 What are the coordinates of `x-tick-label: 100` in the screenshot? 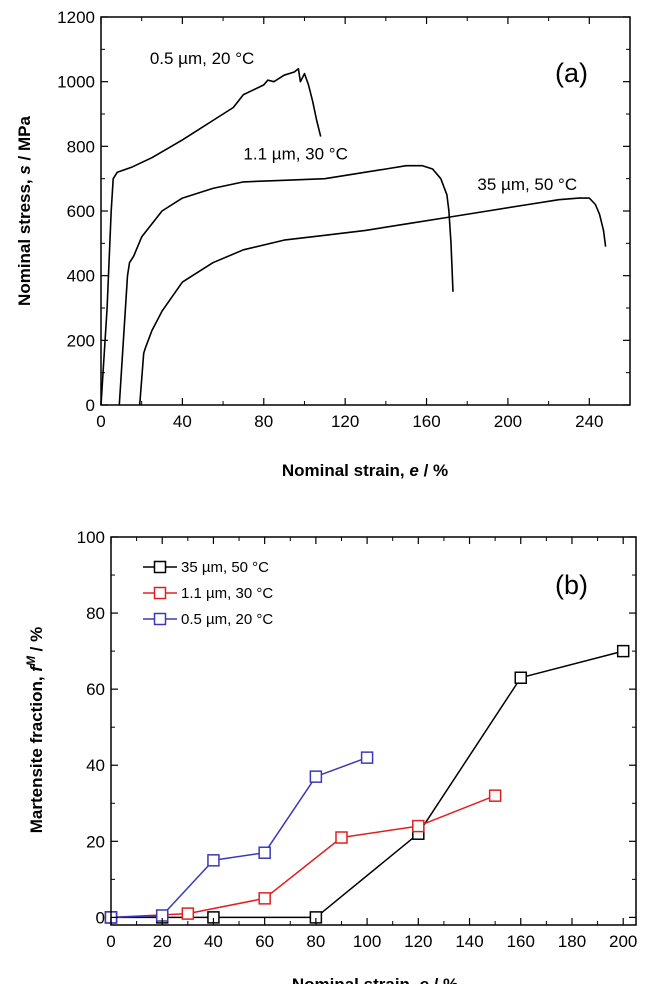 It's located at (367, 941).